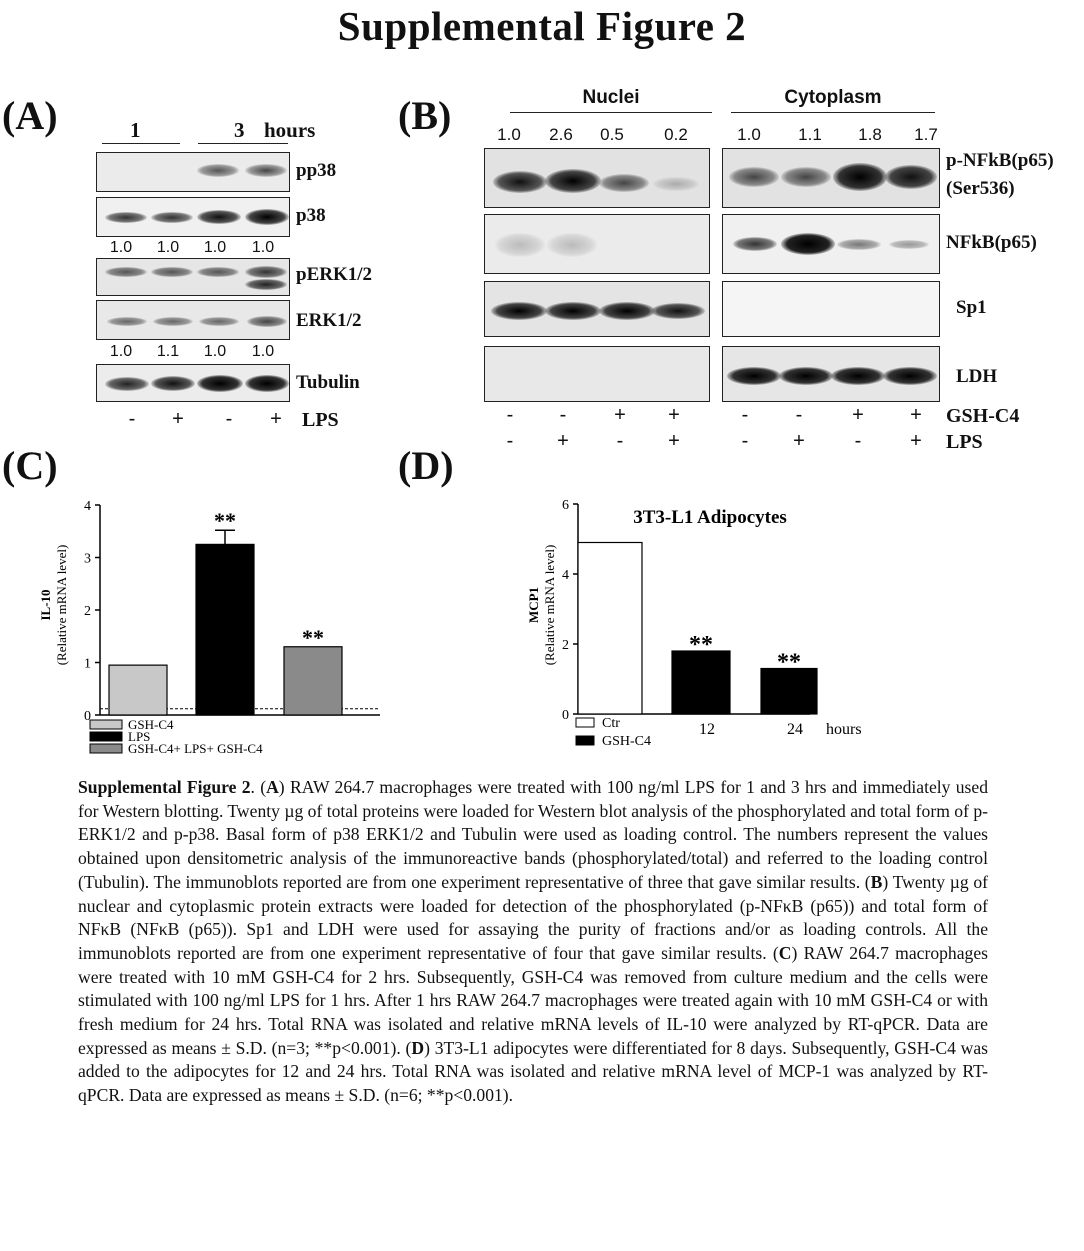 The image size is (1084, 1251). I want to click on blot-sp1-nuclei, so click(597, 309).